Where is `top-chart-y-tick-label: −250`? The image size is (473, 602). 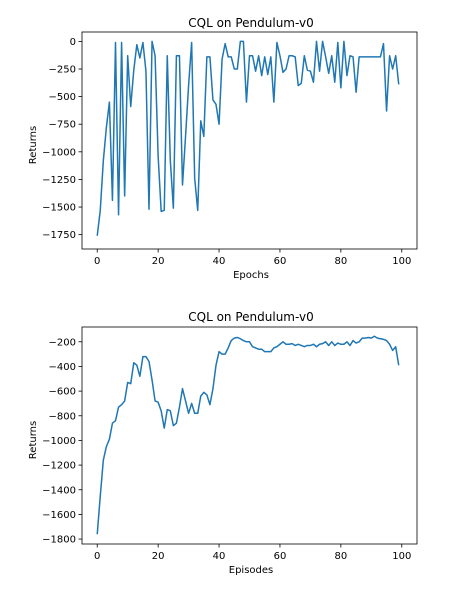
top-chart-y-tick-label: −250 is located at coordinates (62, 69).